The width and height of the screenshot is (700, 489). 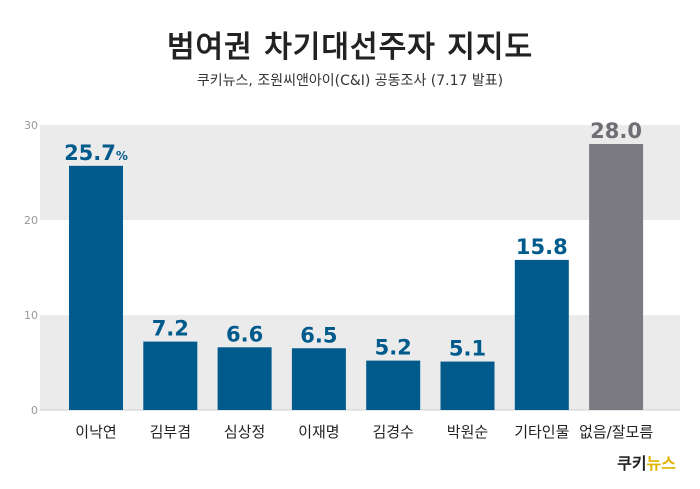 What do you see at coordinates (467, 349) in the screenshot?
I see `bar-value-label: 5.1` at bounding box center [467, 349].